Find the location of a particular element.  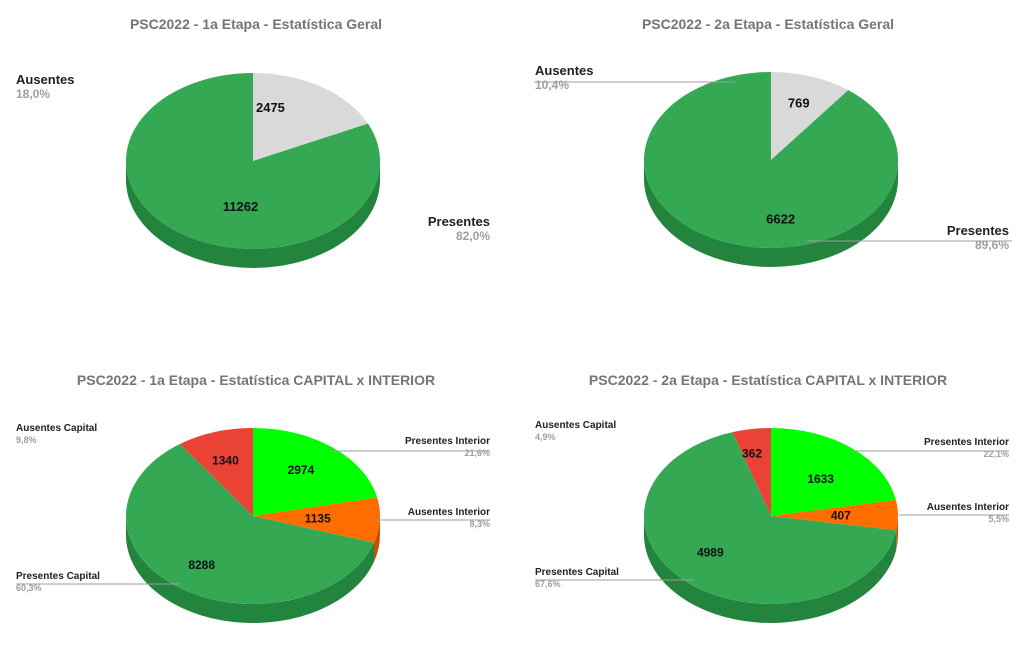

slice-value-label-0: 1633 is located at coordinates (820, 479).